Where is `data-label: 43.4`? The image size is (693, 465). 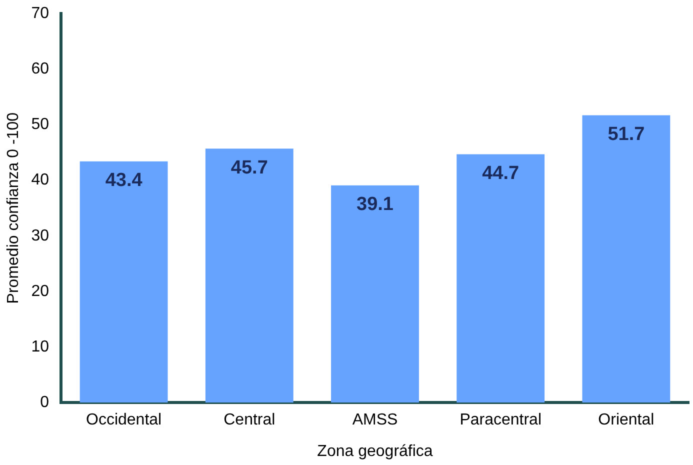 data-label: 43.4 is located at coordinates (124, 181).